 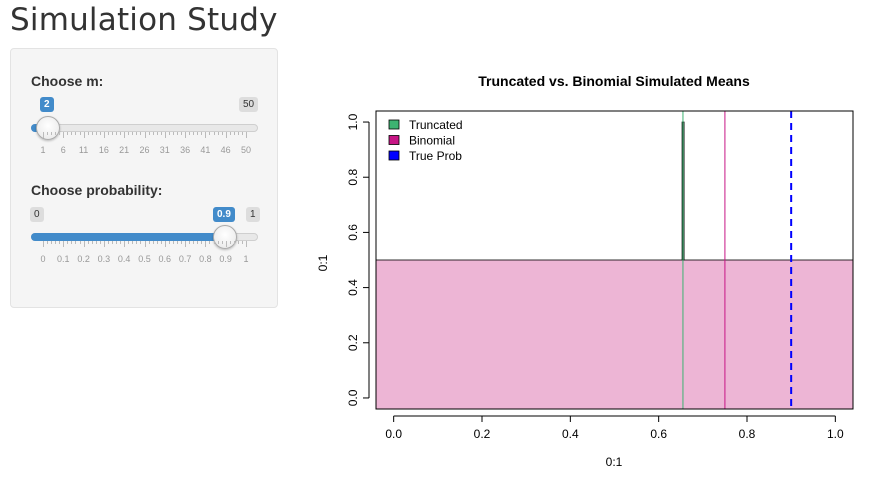 What do you see at coordinates (164, 150) in the screenshot?
I see `slider-tick-label: 31` at bounding box center [164, 150].